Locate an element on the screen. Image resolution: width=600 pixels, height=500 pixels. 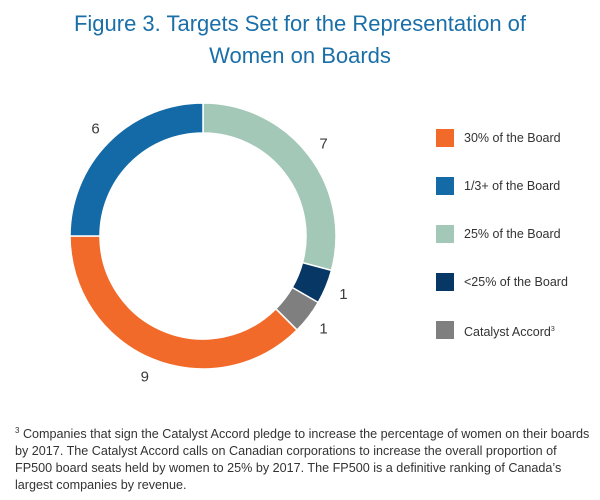
legend-label: Catalyst Accord3 is located at coordinates (509, 331).